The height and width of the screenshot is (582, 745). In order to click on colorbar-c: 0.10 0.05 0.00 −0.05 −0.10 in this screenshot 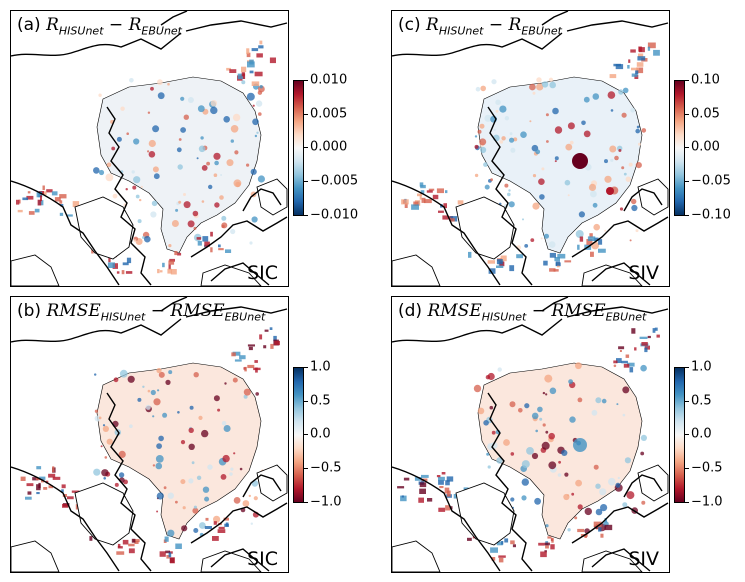, I will do `click(709, 148)`.